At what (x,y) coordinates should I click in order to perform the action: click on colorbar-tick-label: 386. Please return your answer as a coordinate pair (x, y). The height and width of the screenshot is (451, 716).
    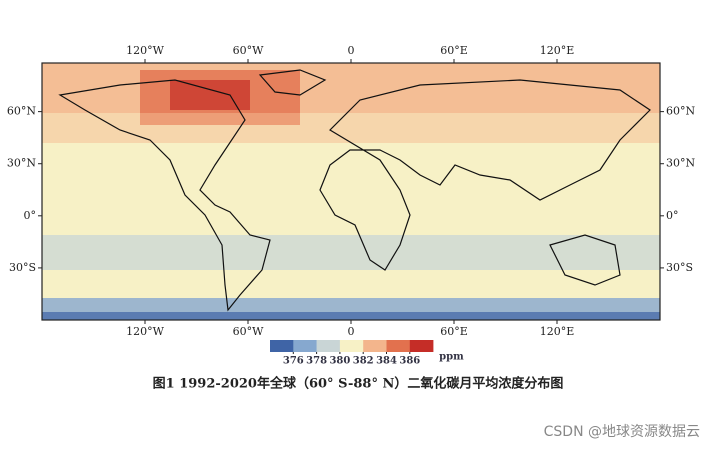
    Looking at the image, I should click on (409, 361).